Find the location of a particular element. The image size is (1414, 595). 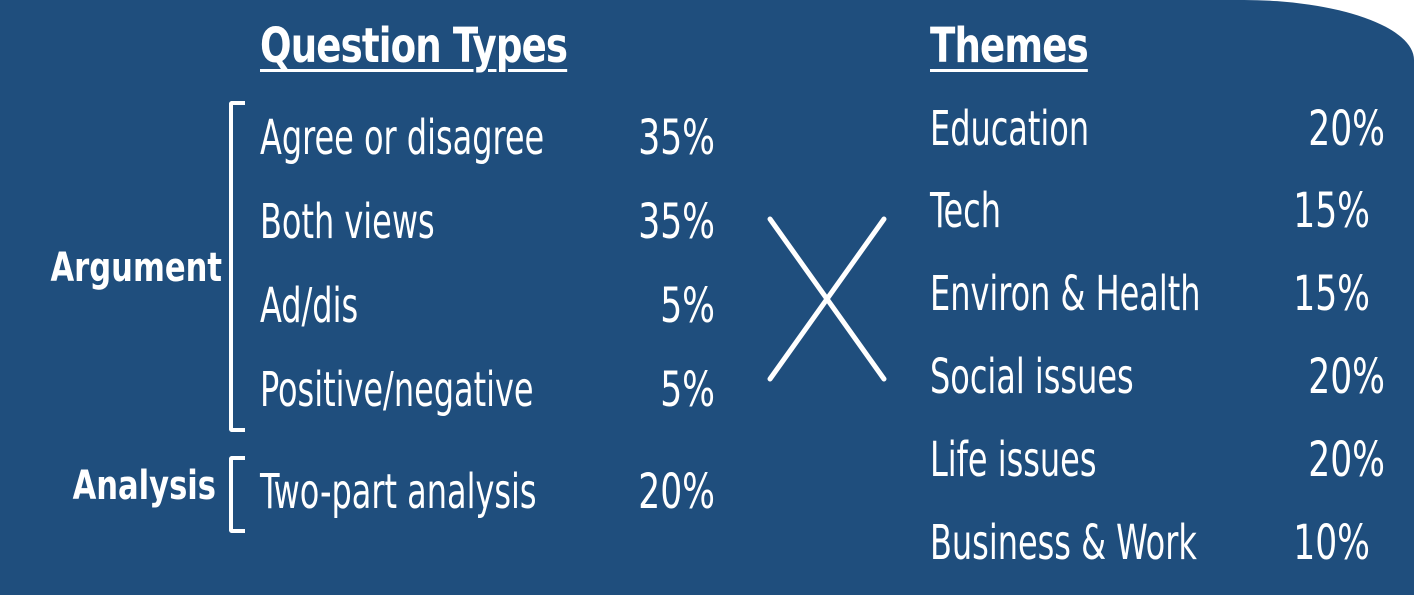

question-type-label: Ad/dis is located at coordinates (309, 306).